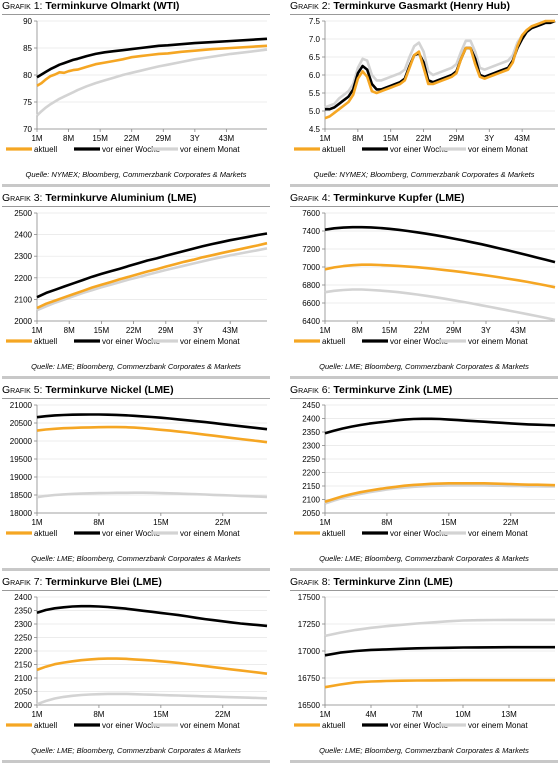  What do you see at coordinates (22, 582) in the screenshot?
I see `chart-number: Grafik 7:` at bounding box center [22, 582].